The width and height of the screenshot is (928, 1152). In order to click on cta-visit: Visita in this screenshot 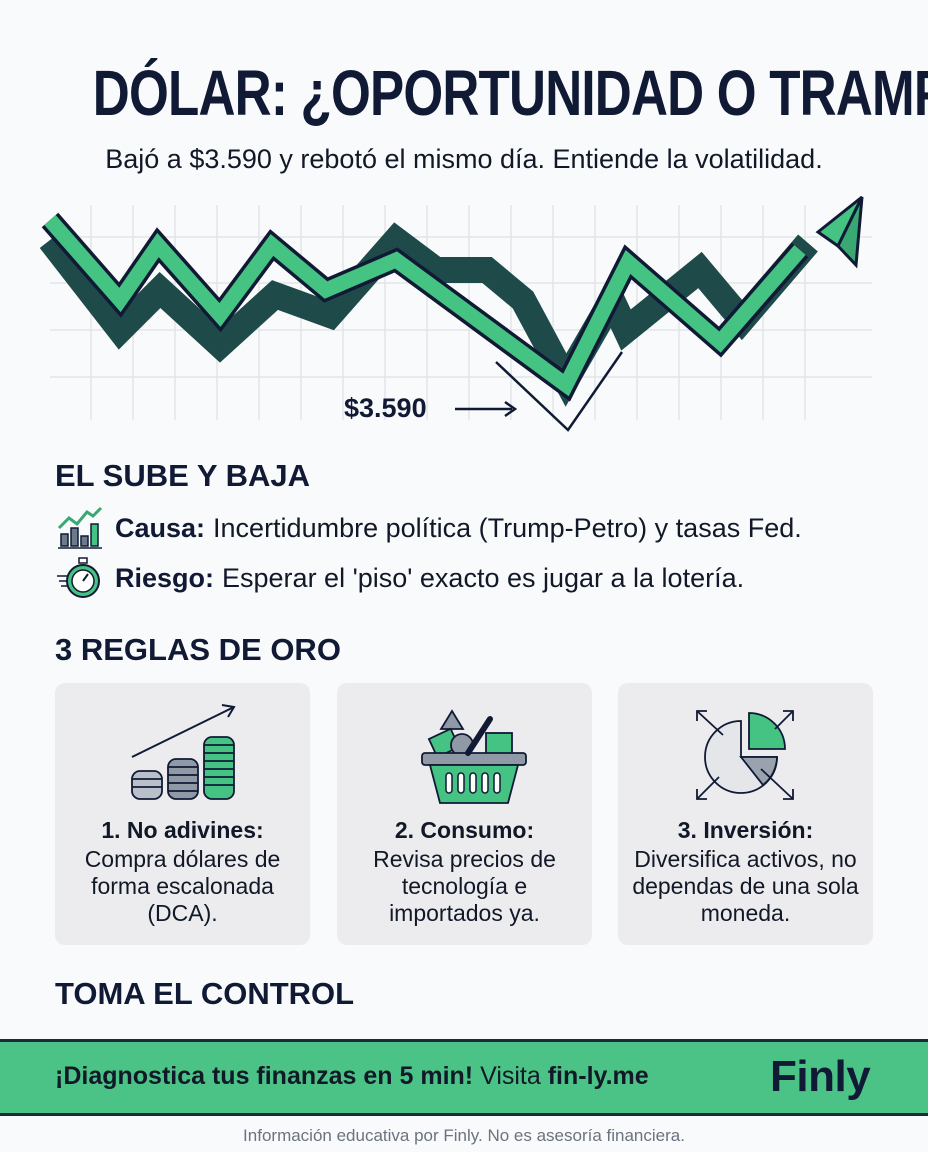, I will do `click(510, 1076)`.